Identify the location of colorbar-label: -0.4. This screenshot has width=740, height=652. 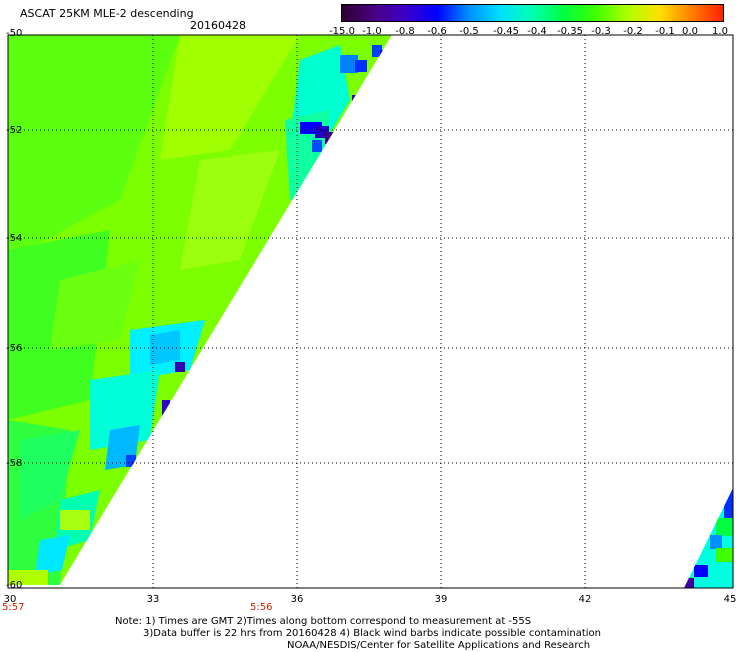
(537, 31).